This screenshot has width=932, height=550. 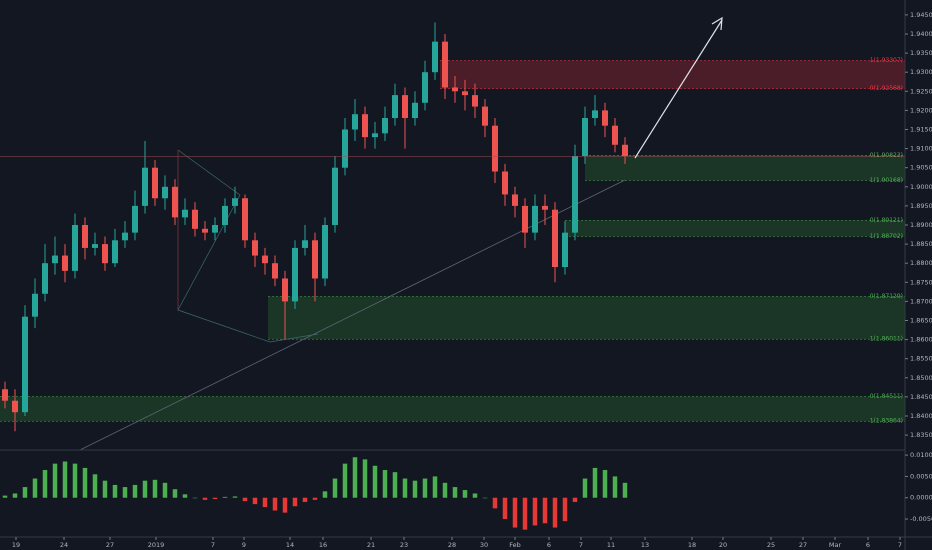 I want to click on y-tick-label: 1.8850, so click(x=921, y=244).